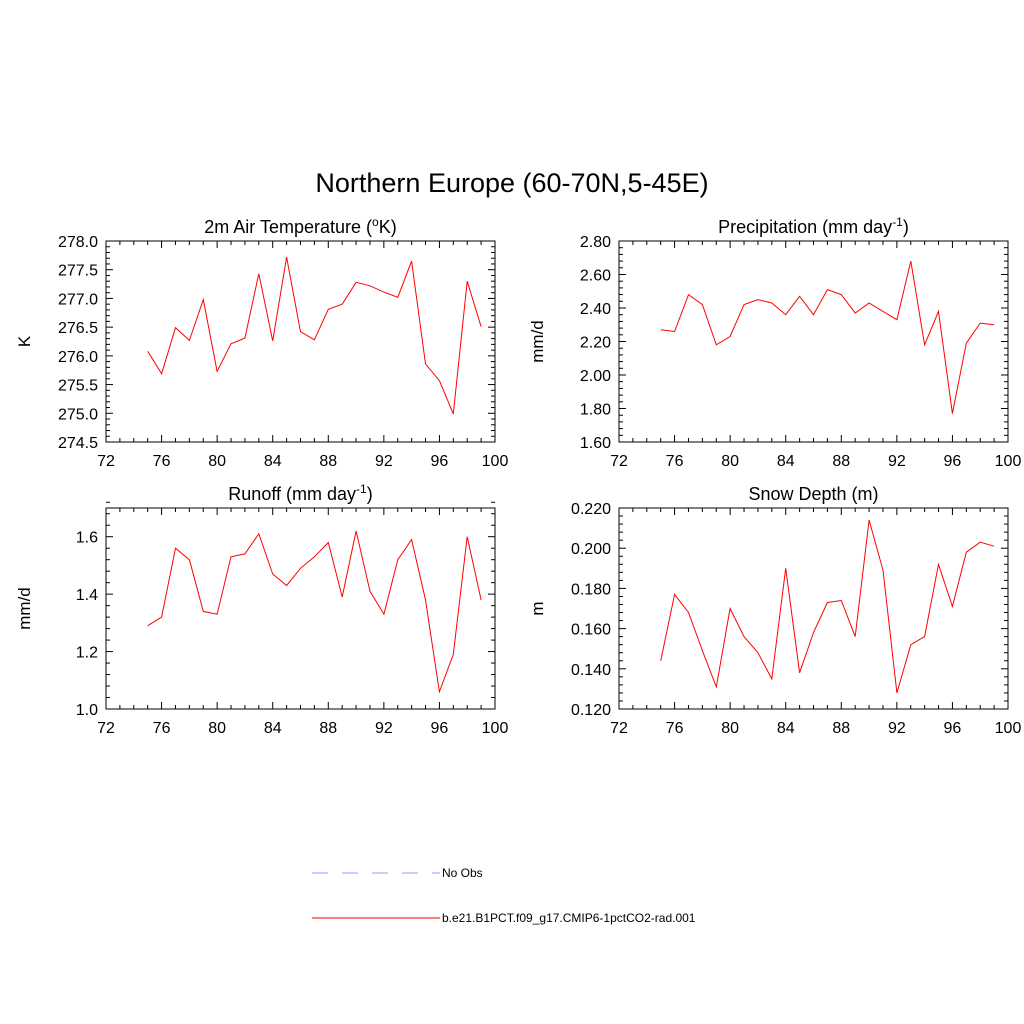 The height and width of the screenshot is (1024, 1024). I want to click on y-axis-label: K, so click(24, 341).